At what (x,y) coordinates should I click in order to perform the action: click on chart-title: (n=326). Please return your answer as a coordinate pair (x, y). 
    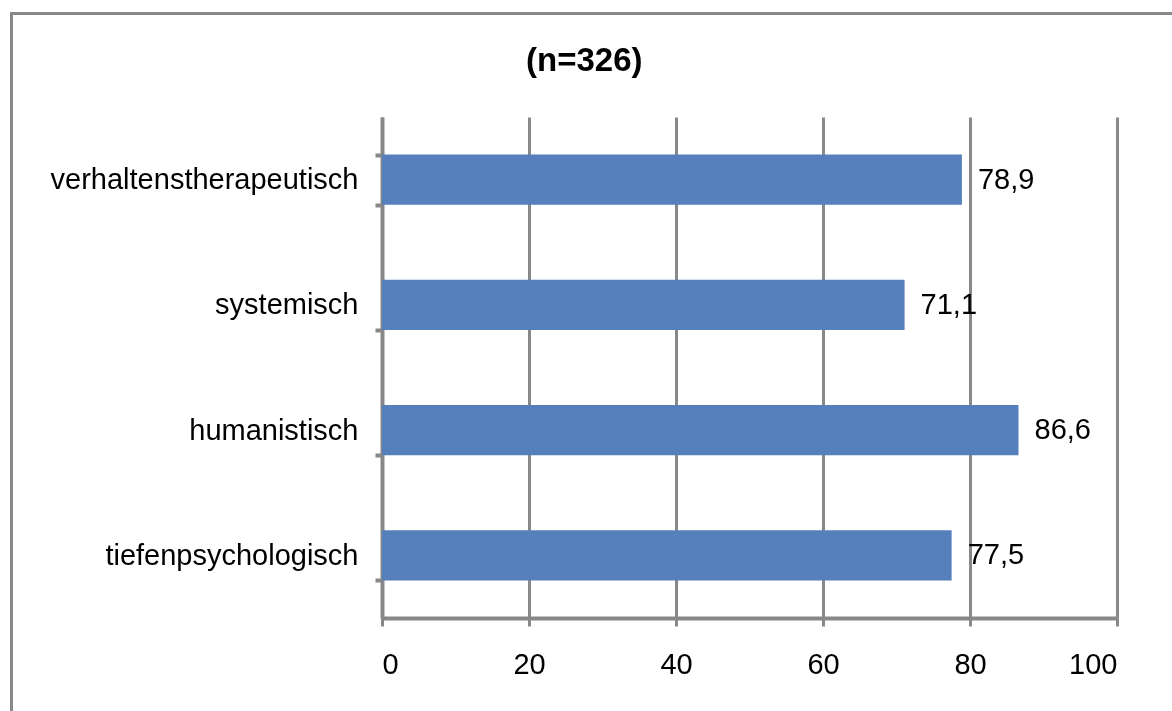
    Looking at the image, I should click on (584, 59).